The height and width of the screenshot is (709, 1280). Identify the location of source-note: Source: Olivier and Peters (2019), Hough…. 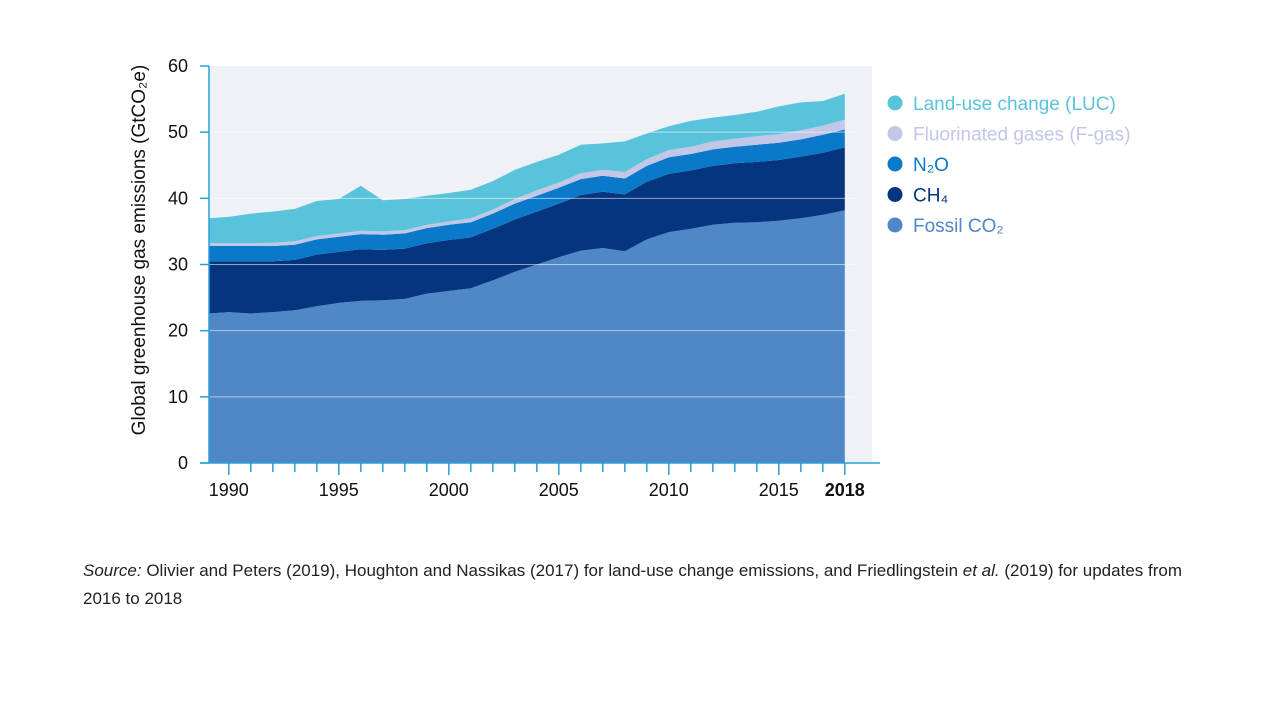
(638, 585).